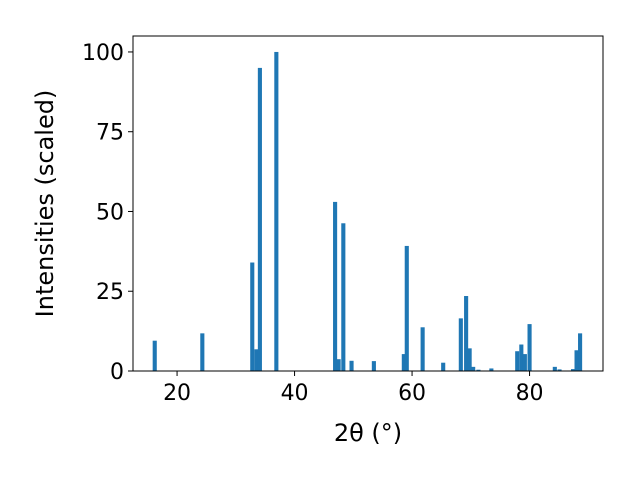 This screenshot has height=480, width=640. Describe the element at coordinates (110, 292) in the screenshot. I see `y-tick-label: 25` at that location.